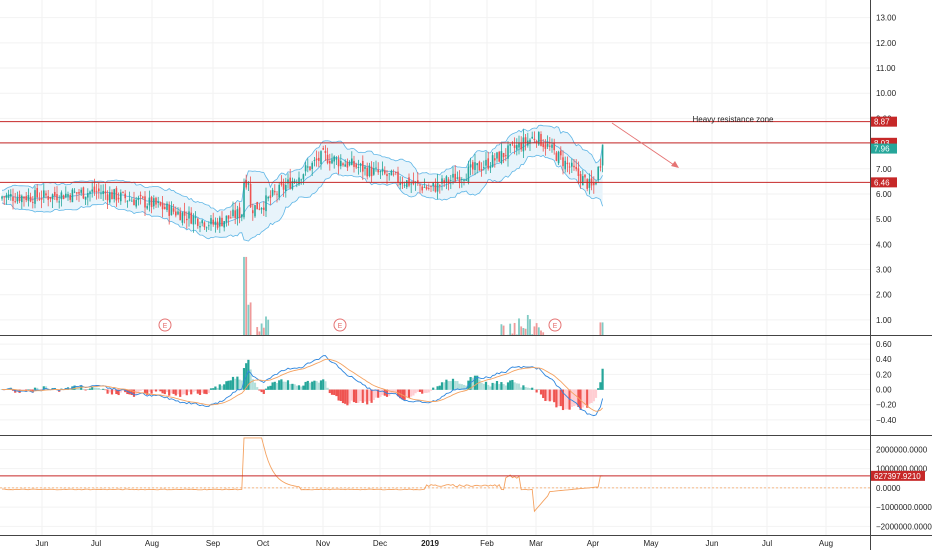  Describe the element at coordinates (644, 145) in the screenshot. I see `annotation-arrow` at that location.